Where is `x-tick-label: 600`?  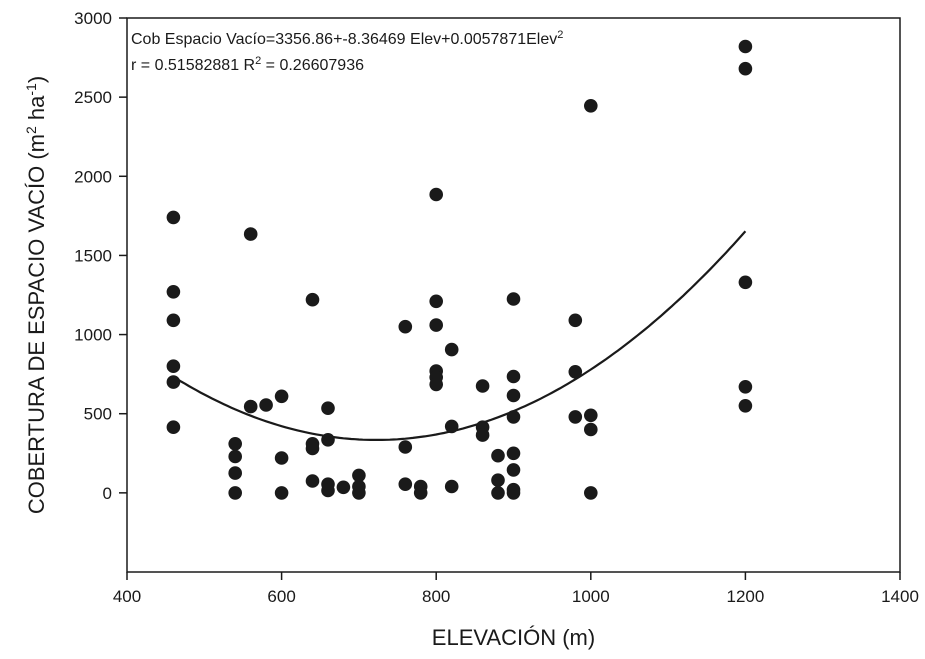 x-tick-label: 600 is located at coordinates (281, 596).